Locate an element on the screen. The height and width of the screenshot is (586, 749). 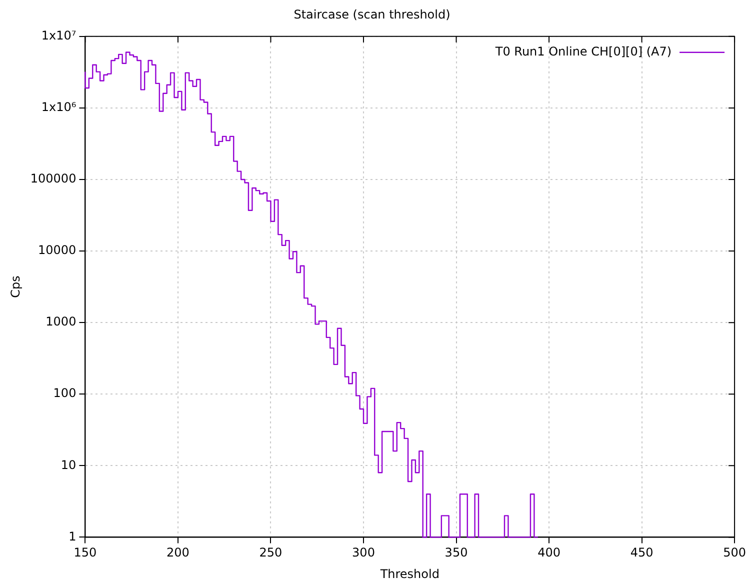
chart-title: Staircase (scan threshold) is located at coordinates (372, 14).